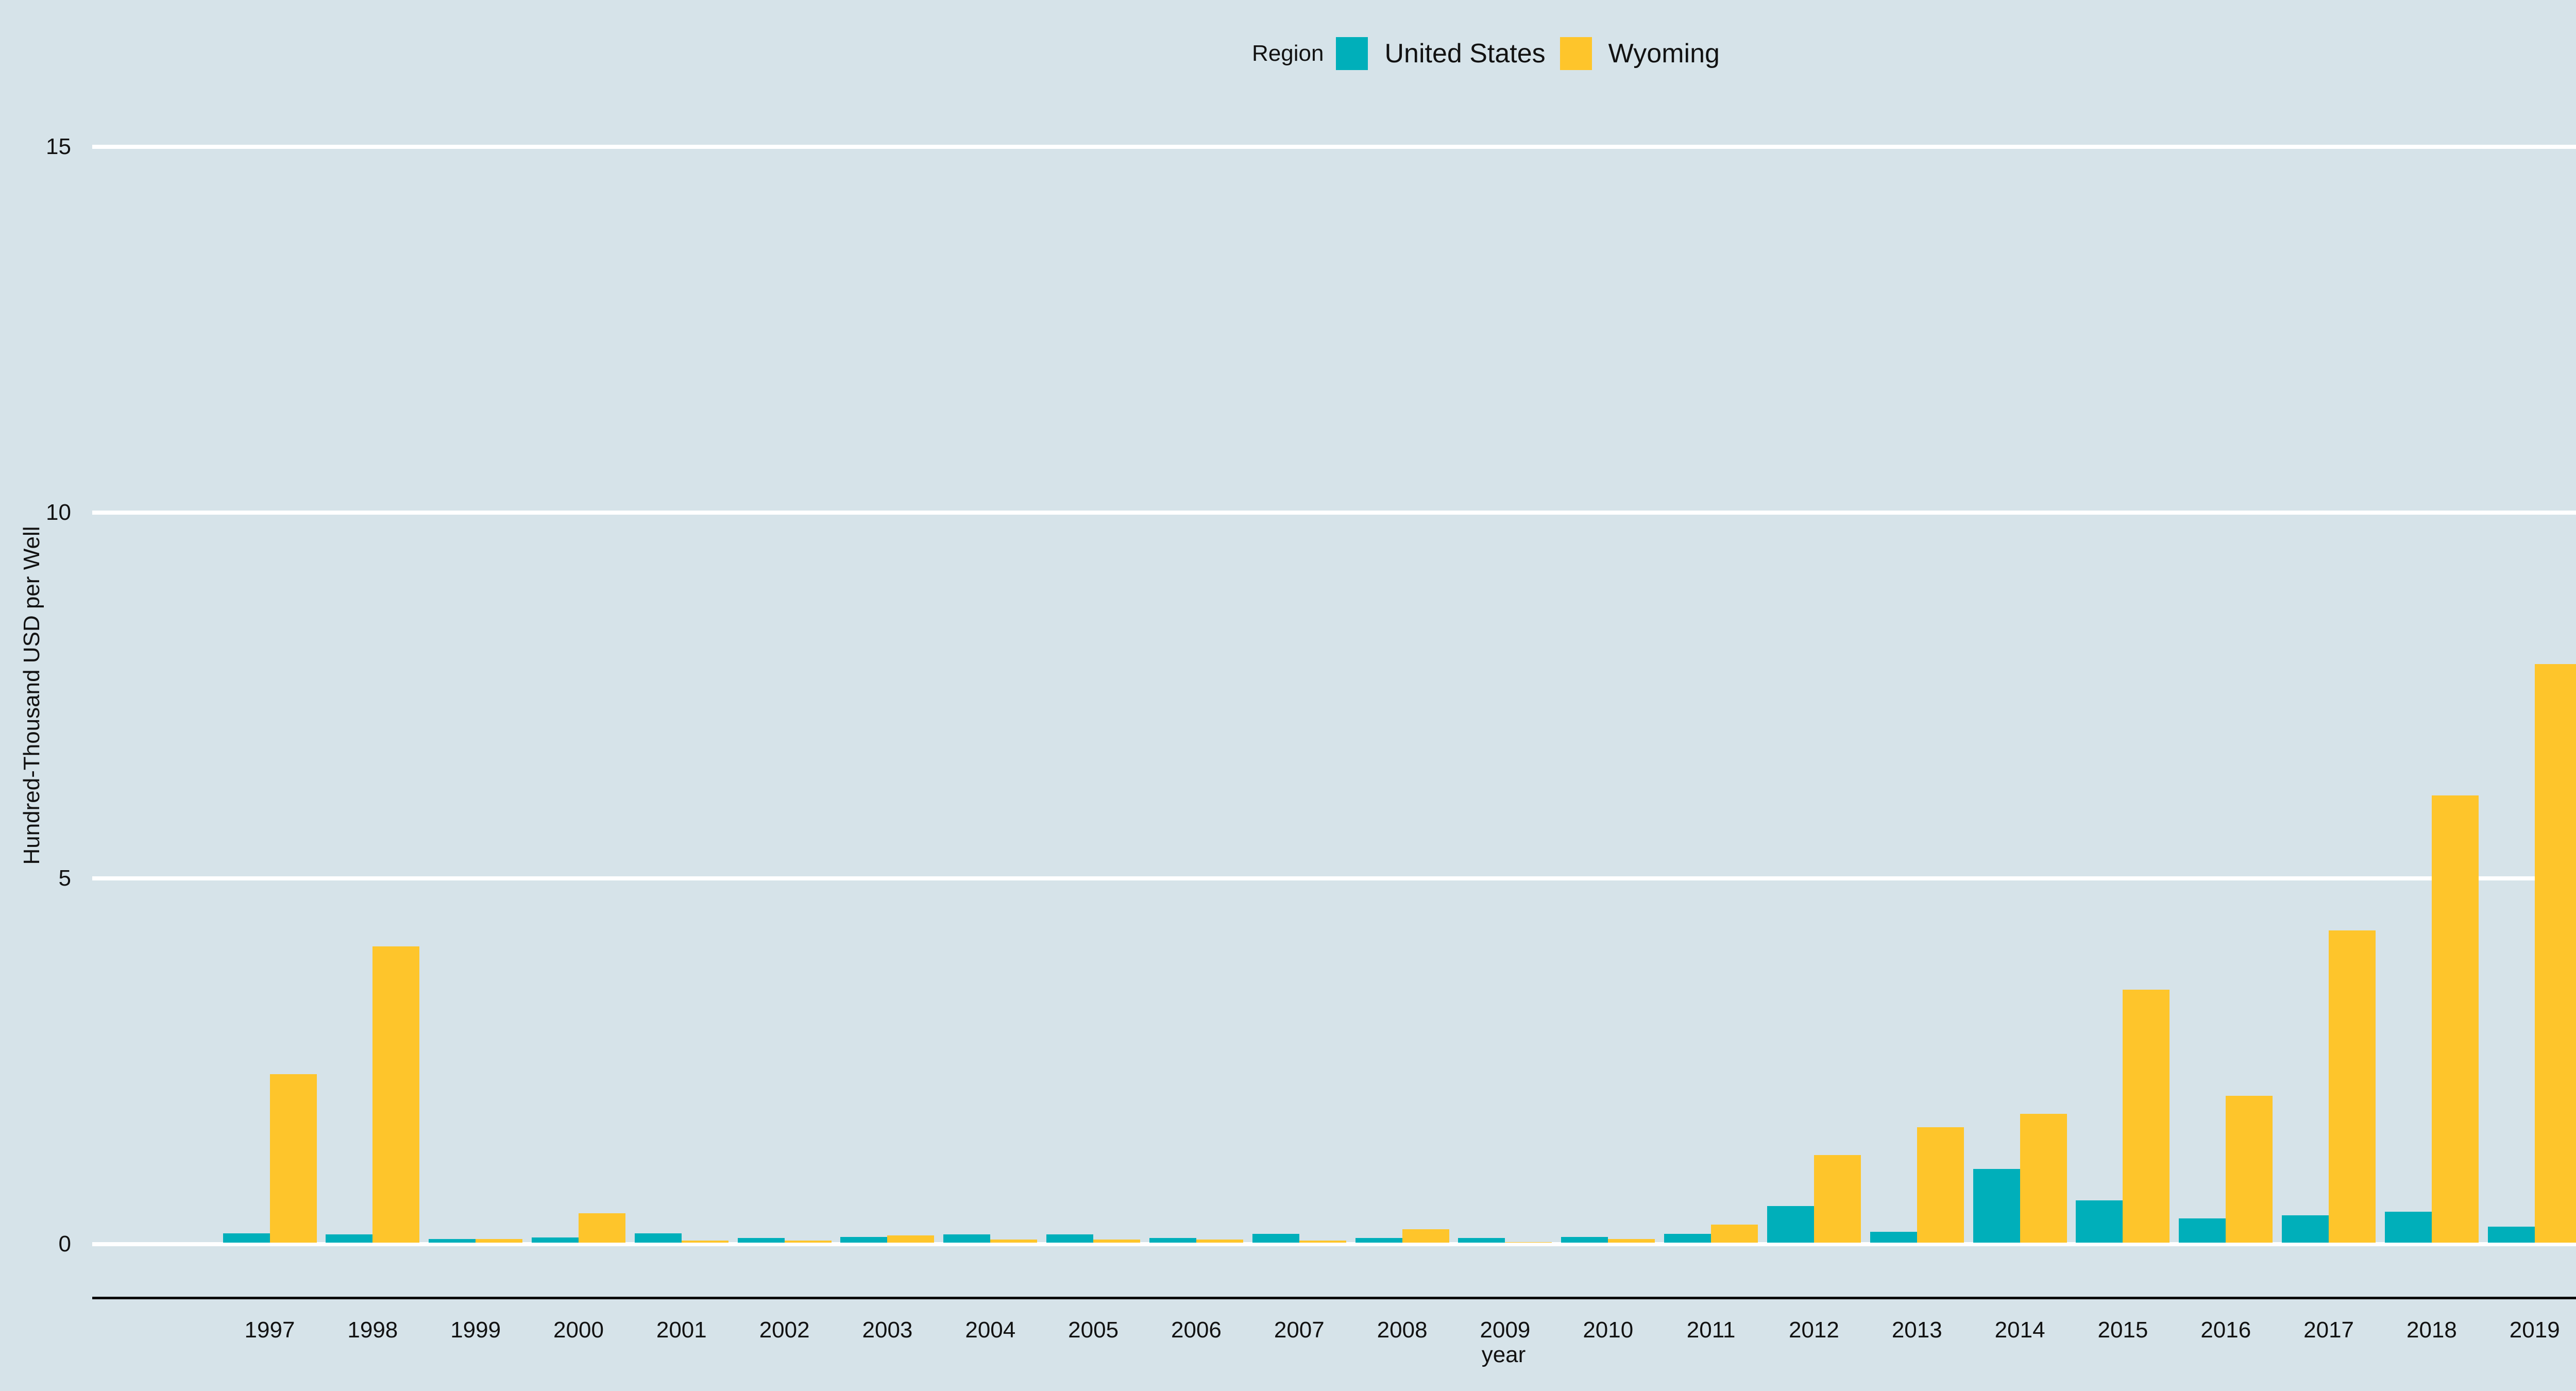 The image size is (2576, 1391). I want to click on bar-2019-wyoming, so click(2555, 953).